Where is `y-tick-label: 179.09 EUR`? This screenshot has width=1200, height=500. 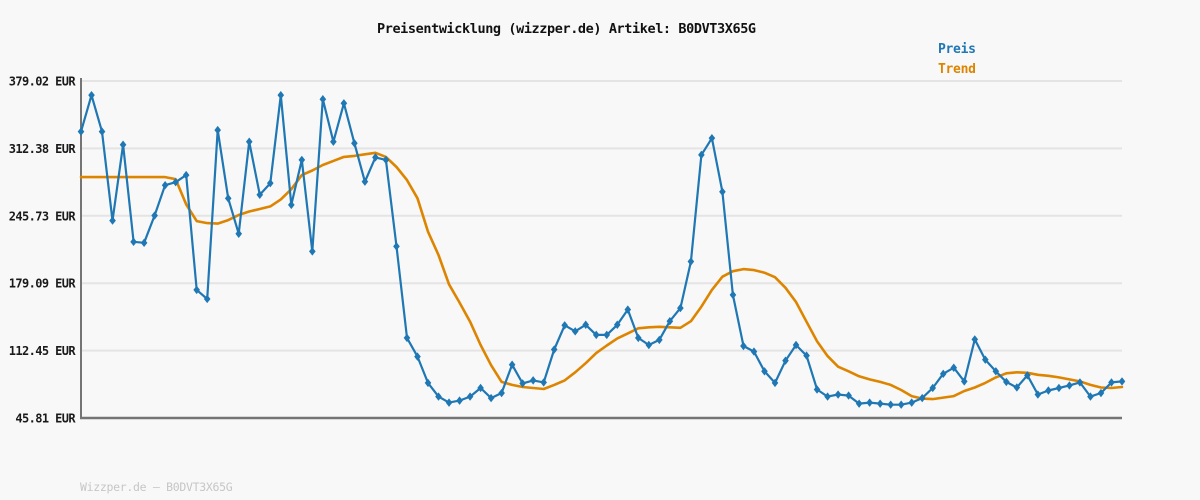
y-tick-label: 179.09 EUR is located at coordinates (43, 284).